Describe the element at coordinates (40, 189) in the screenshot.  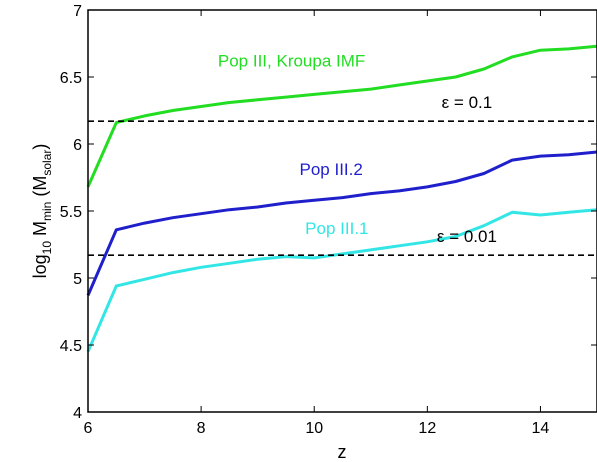
I see `y-axis-title-unit-open: (M` at that location.